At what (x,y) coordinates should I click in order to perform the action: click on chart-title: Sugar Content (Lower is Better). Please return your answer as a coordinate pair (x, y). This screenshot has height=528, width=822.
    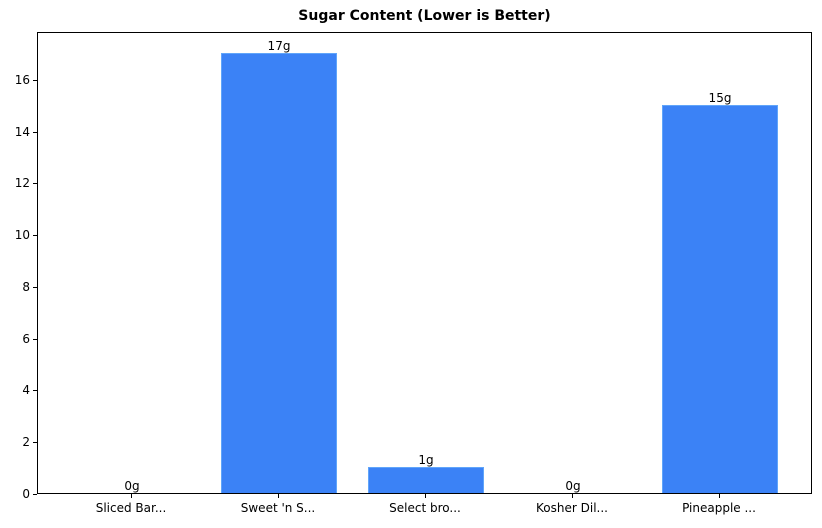
    Looking at the image, I should click on (424, 16).